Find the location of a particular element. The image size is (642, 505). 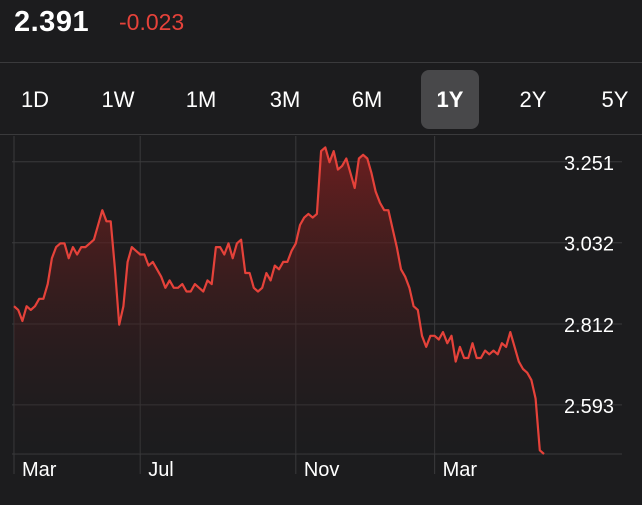

tab-1d: 1D is located at coordinates (35, 99).